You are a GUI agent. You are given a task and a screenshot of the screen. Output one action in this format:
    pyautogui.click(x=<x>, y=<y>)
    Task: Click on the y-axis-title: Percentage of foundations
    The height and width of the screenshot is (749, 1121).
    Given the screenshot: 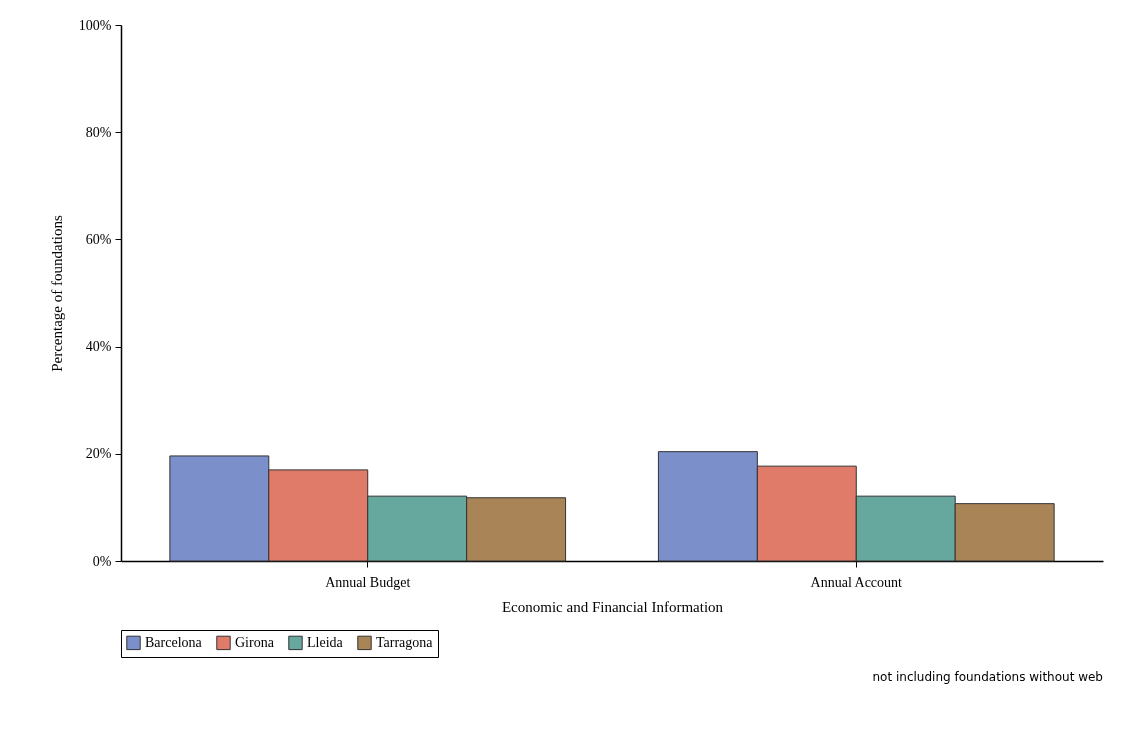 What is the action you would take?
    pyautogui.click(x=56, y=293)
    